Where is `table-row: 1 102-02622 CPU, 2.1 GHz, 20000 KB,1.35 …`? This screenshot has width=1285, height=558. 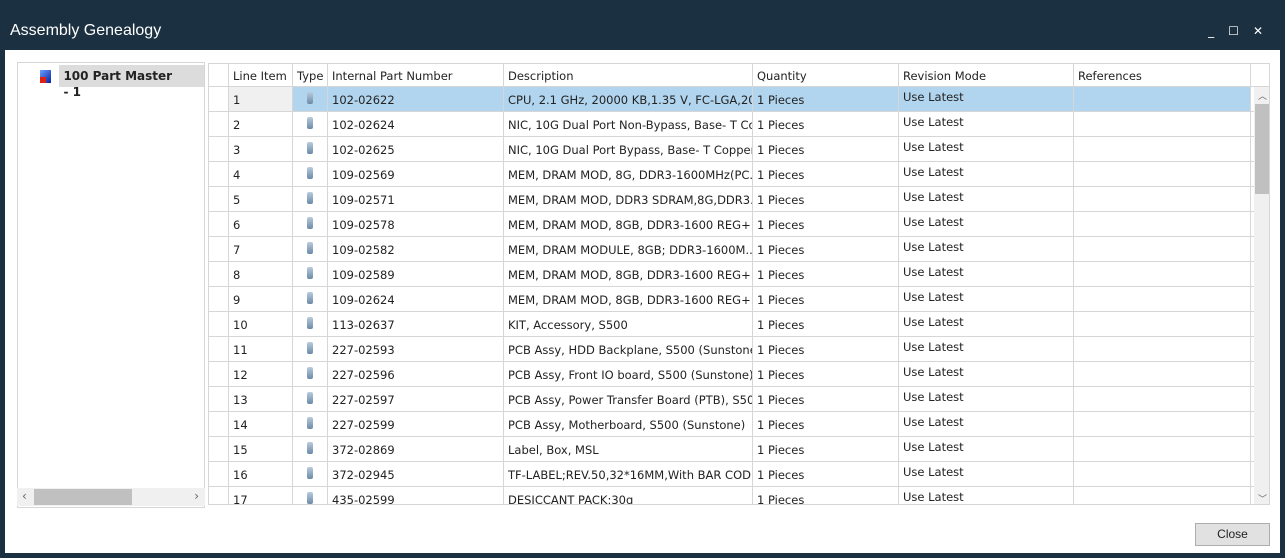
table-row: 1 102-02622 CPU, 2.1 GHz, 20000 KB,1.35 … is located at coordinates (739, 99).